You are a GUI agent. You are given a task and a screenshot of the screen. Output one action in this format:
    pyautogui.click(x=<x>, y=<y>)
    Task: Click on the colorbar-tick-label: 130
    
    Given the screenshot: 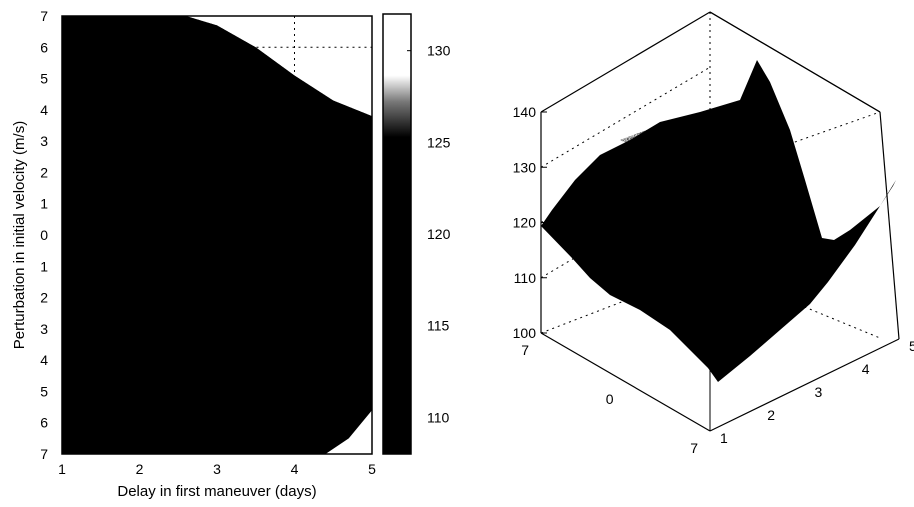 What is the action you would take?
    pyautogui.click(x=439, y=51)
    